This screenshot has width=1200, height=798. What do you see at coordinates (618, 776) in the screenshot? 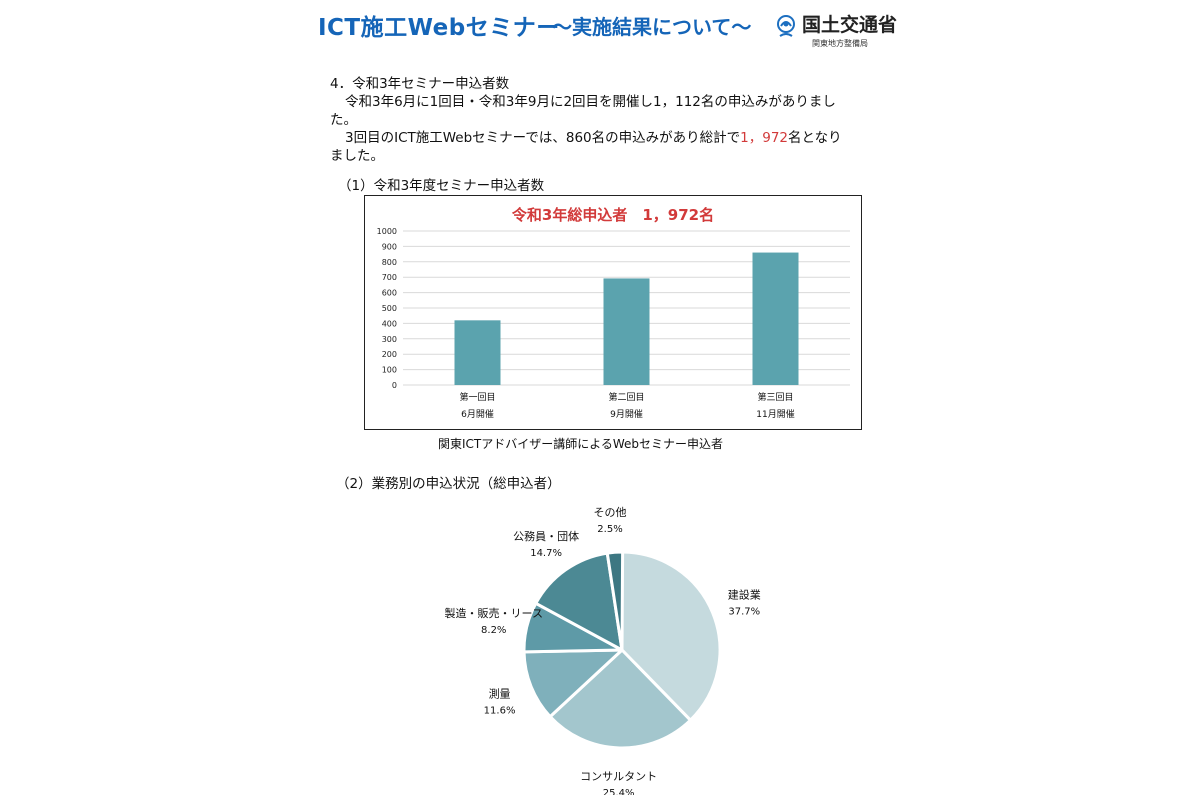
I see `pie-label: コンサルタント` at bounding box center [618, 776].